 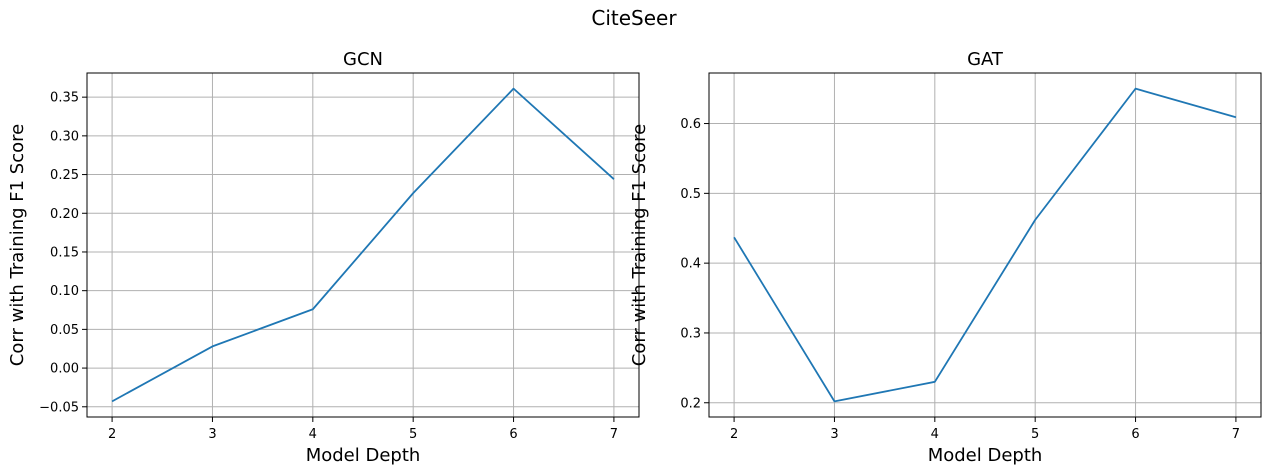 What do you see at coordinates (64, 330) in the screenshot?
I see `y-tick-label: 0.05` at bounding box center [64, 330].